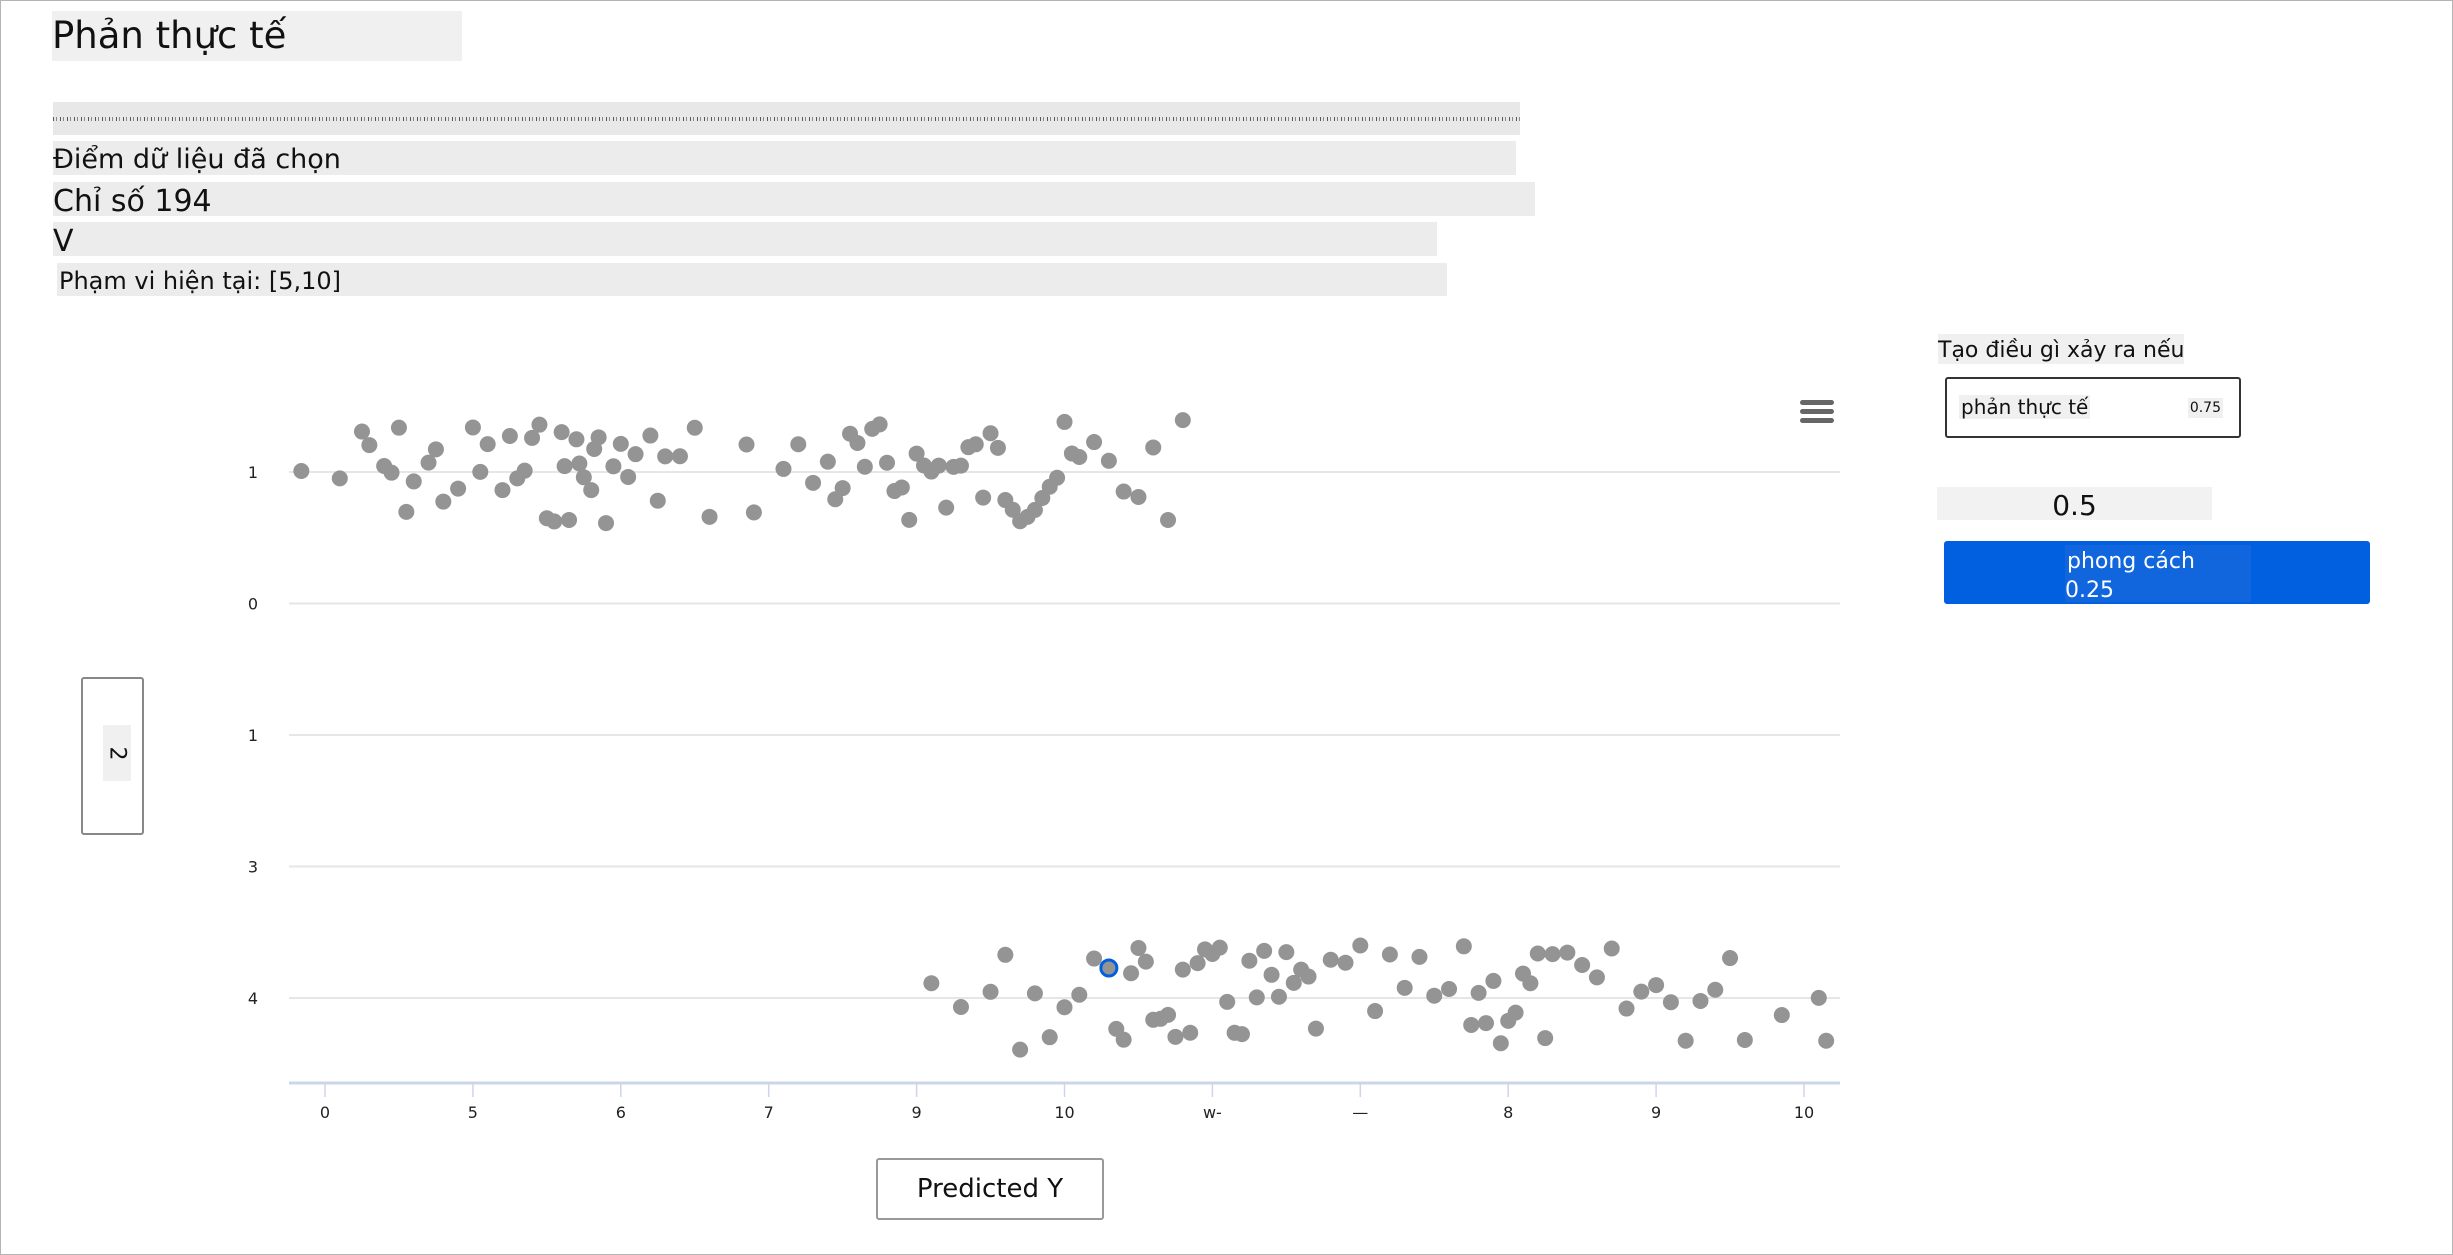 The width and height of the screenshot is (2453, 1255). Describe the element at coordinates (112, 756) in the screenshot. I see `y-axis-selector-button: 2` at that location.